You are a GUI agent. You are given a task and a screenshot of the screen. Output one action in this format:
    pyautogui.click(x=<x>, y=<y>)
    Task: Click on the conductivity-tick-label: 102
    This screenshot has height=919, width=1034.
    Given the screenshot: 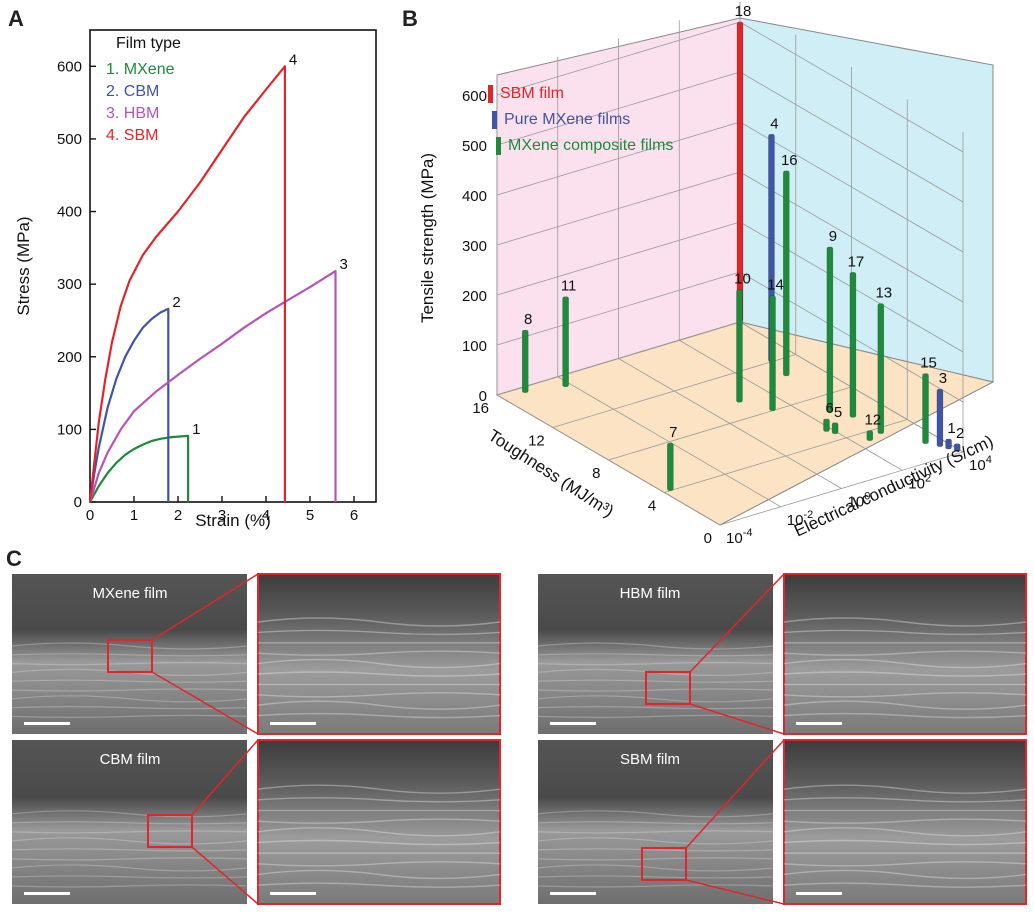 What is the action you would take?
    pyautogui.click(x=919, y=482)
    